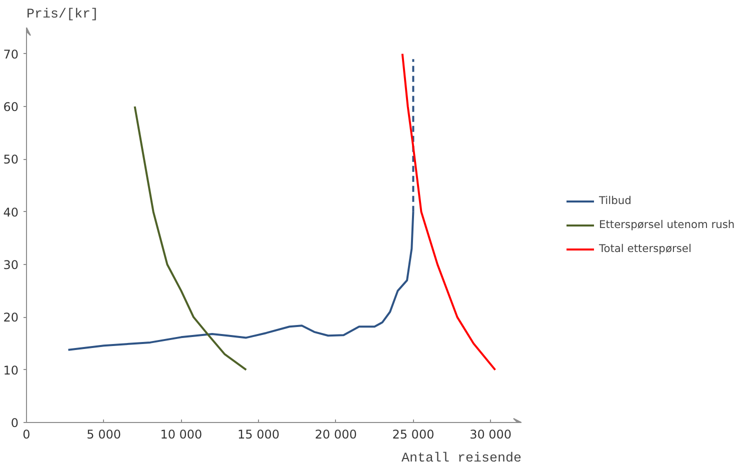 This screenshot has height=471, width=756. I want to click on x-tick-label: 15 000, so click(259, 435).